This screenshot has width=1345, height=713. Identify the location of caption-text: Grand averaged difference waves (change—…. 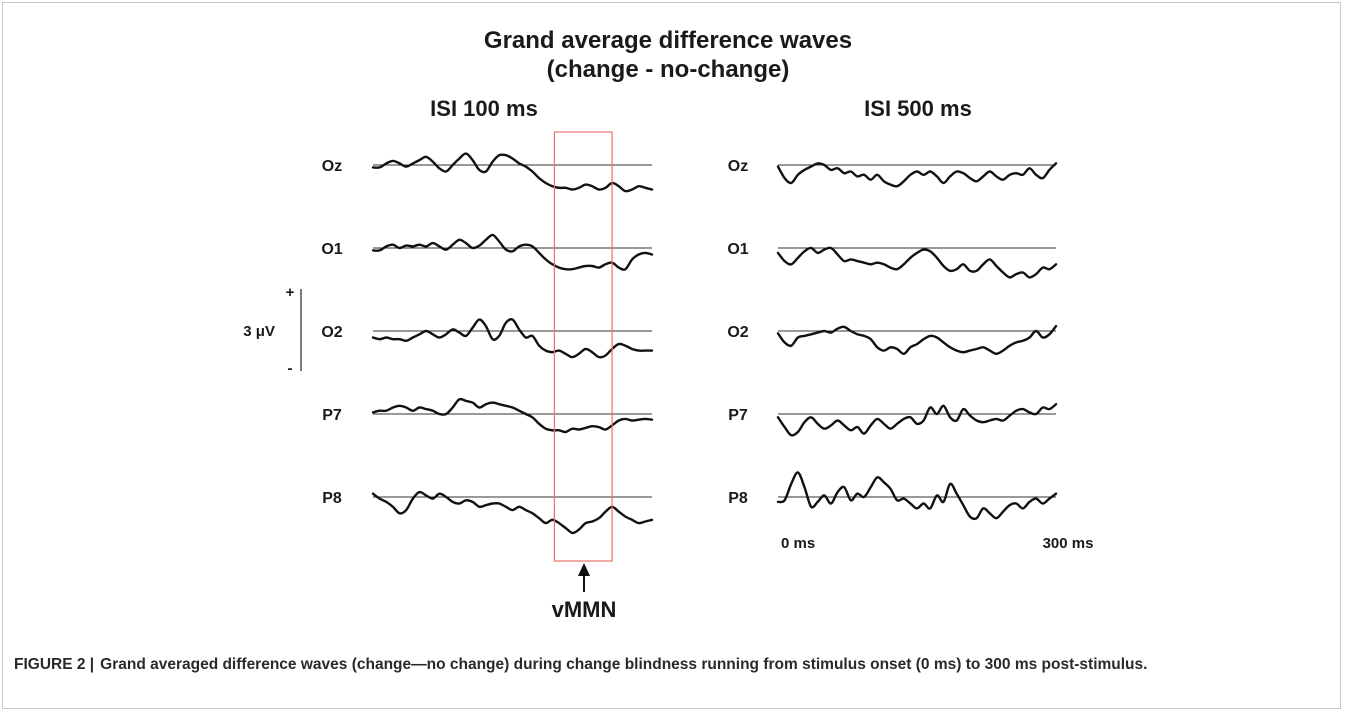
(624, 664).